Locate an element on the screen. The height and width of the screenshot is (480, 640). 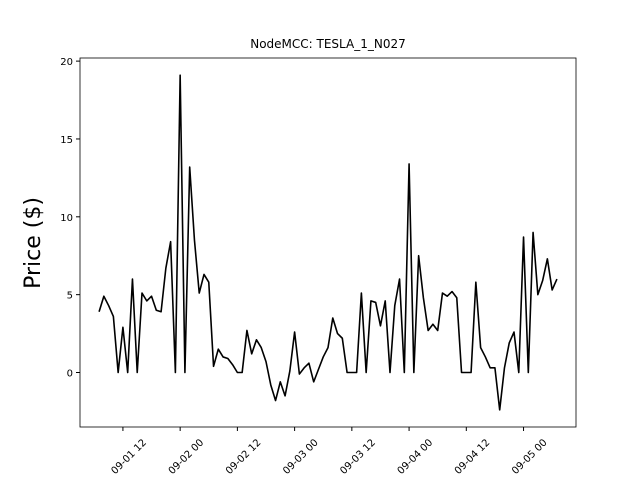
y-tick-label: 20 is located at coordinates (66, 62).